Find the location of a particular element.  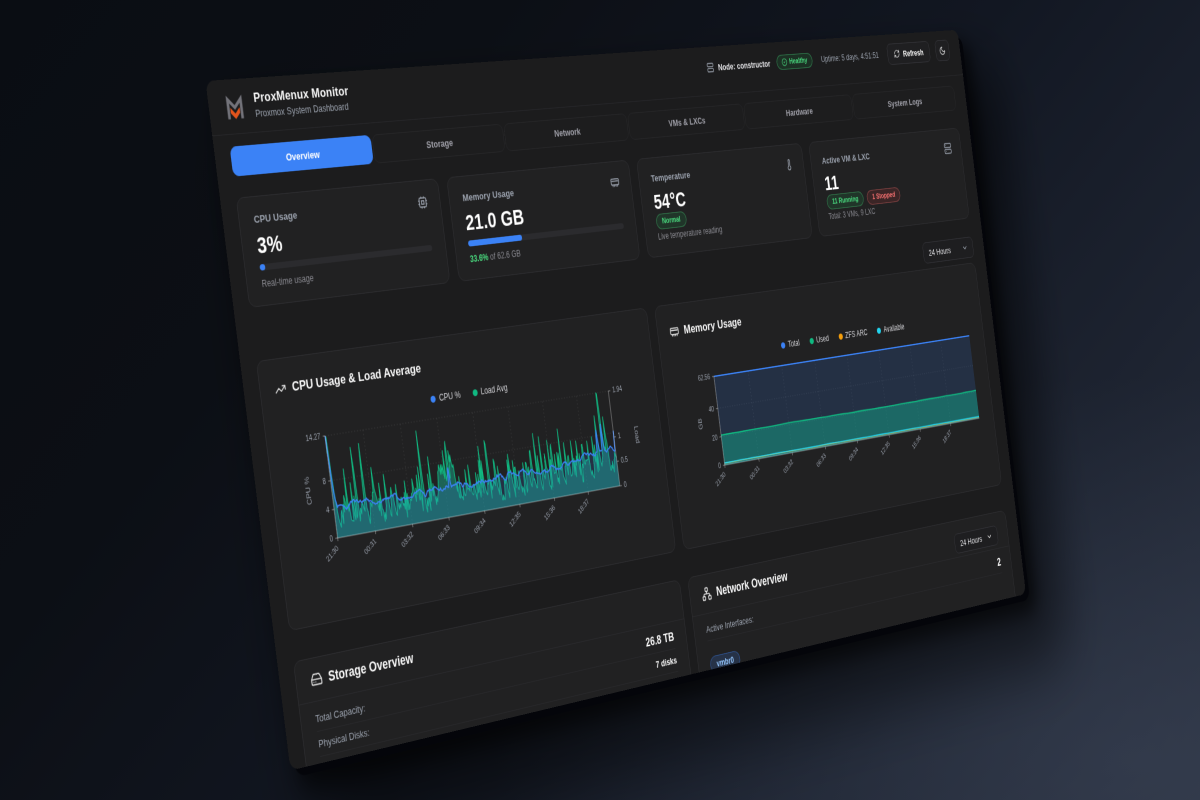

metric-subtitle: 33.6% of 62.6 GB is located at coordinates (495, 256).